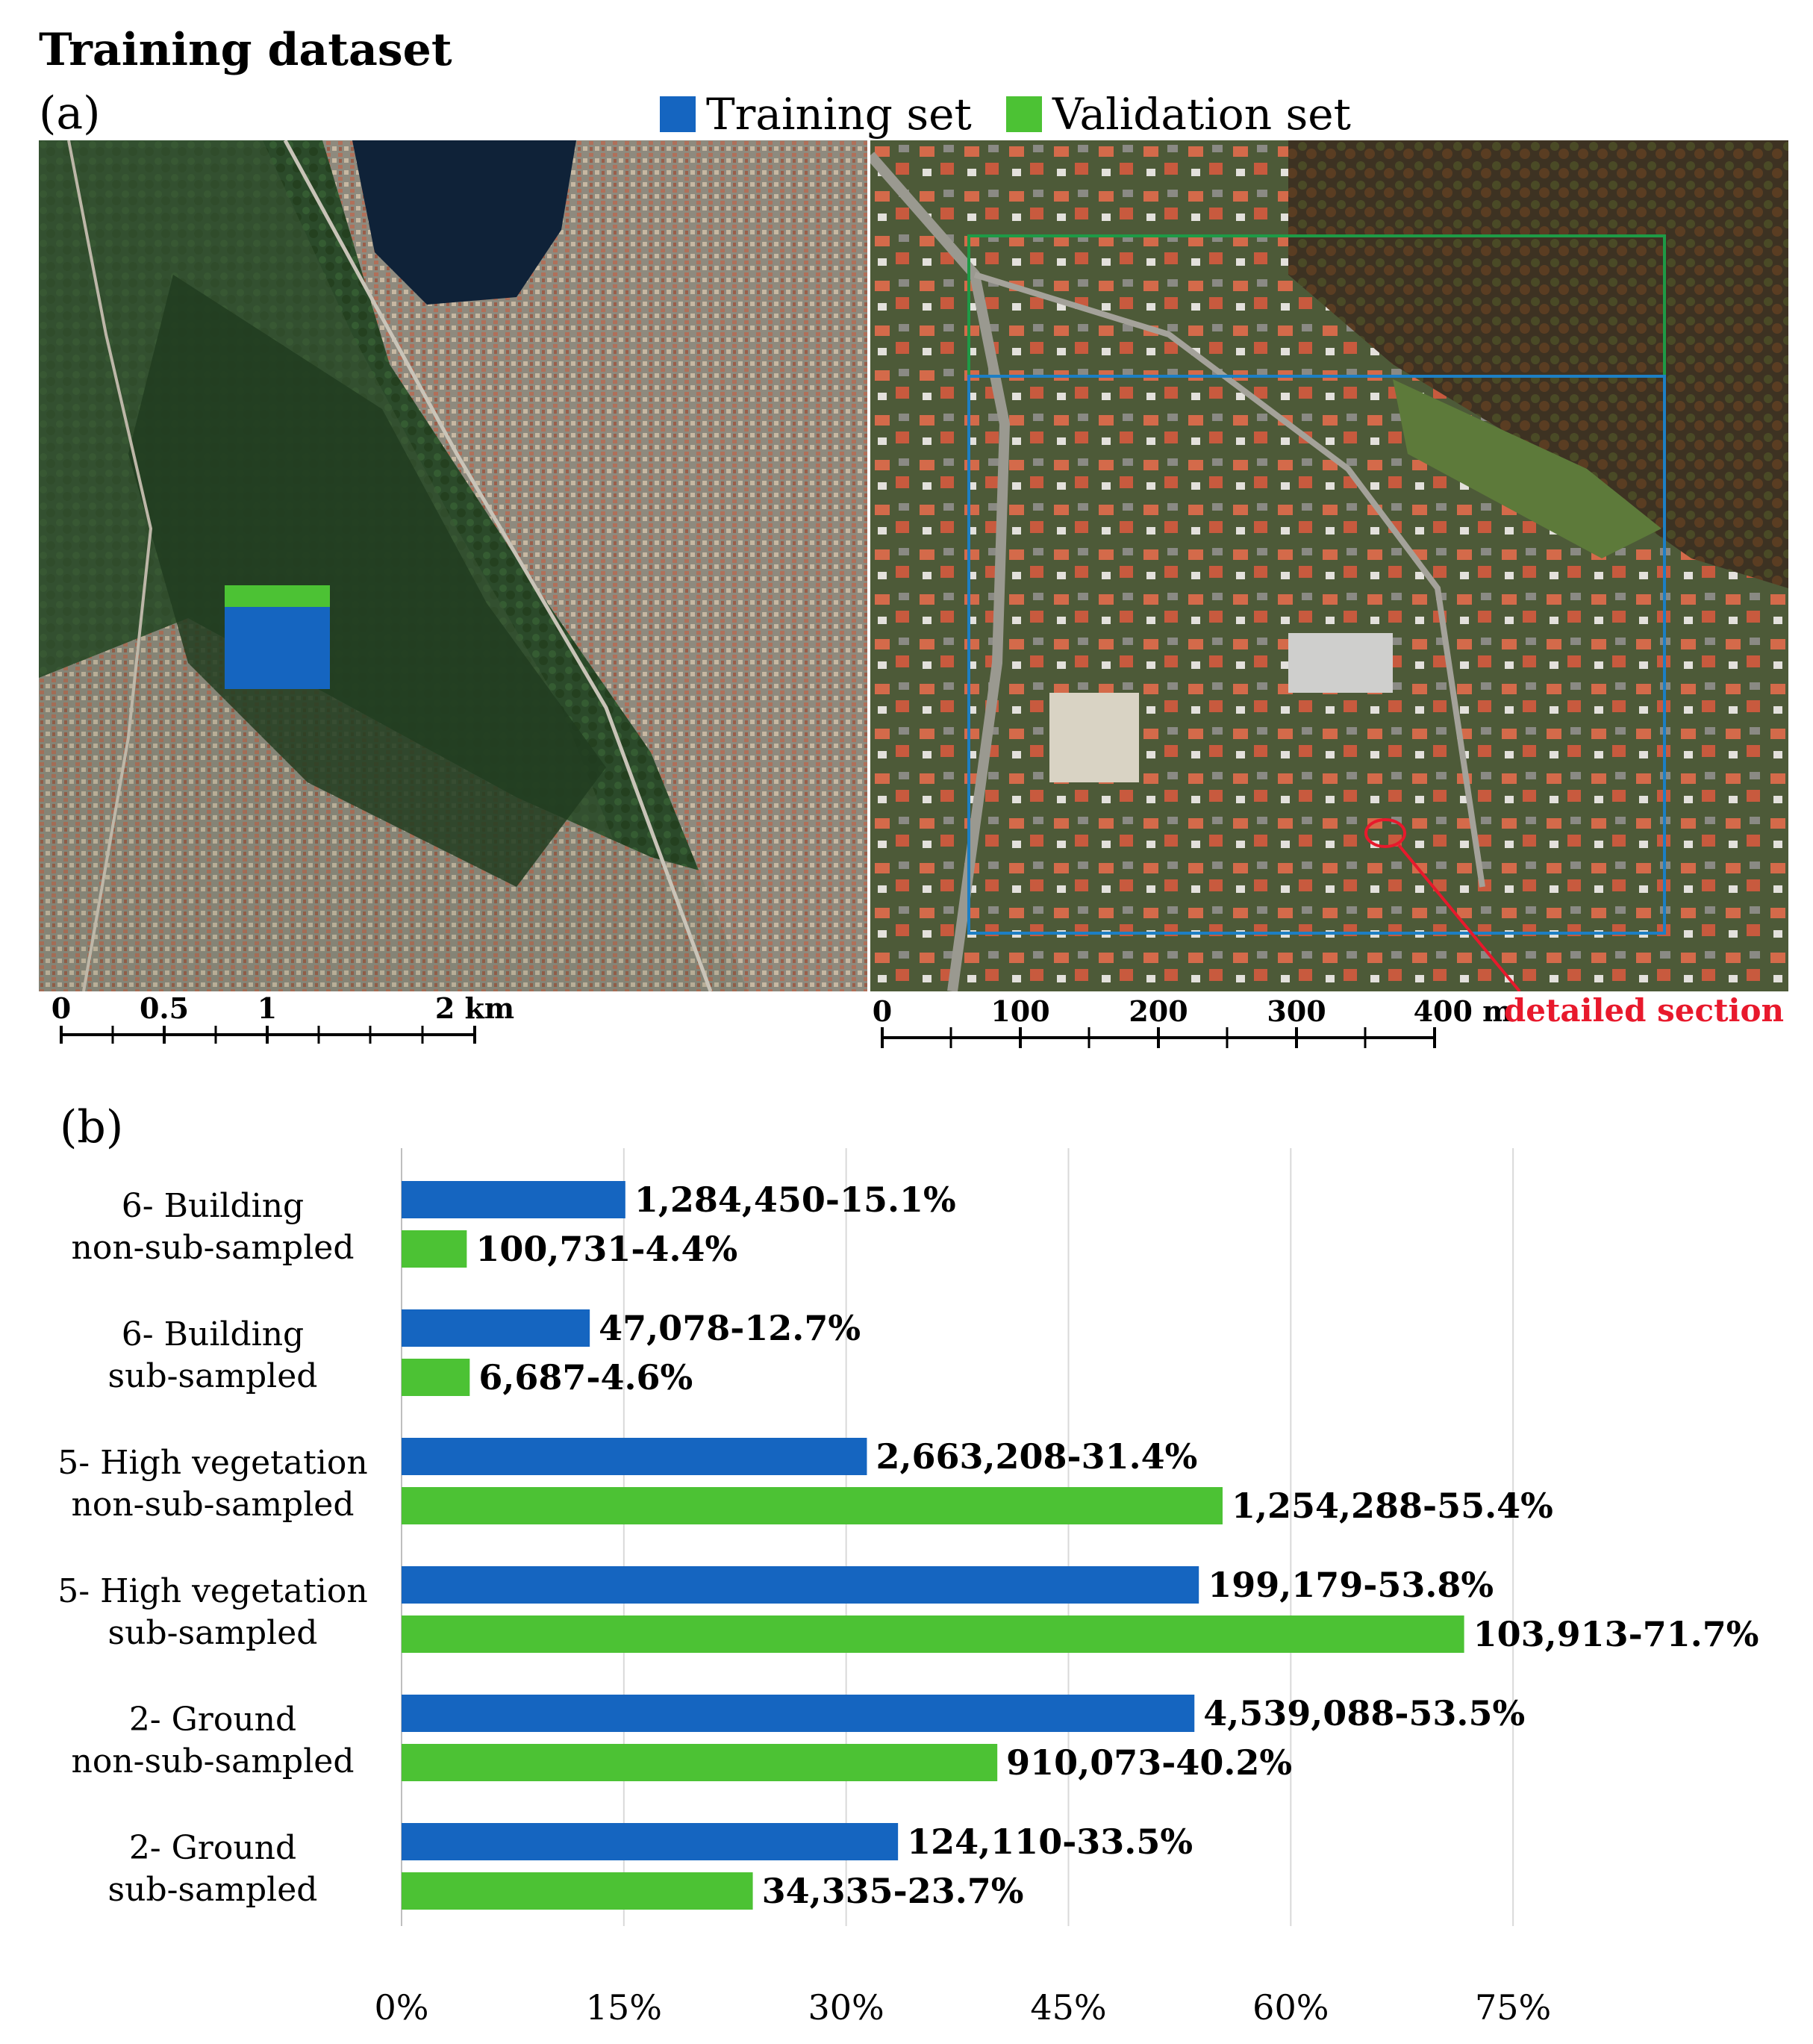 This screenshot has height=2044, width=1813. I want to click on overview-scale-label: 0.5, so click(164, 1008).